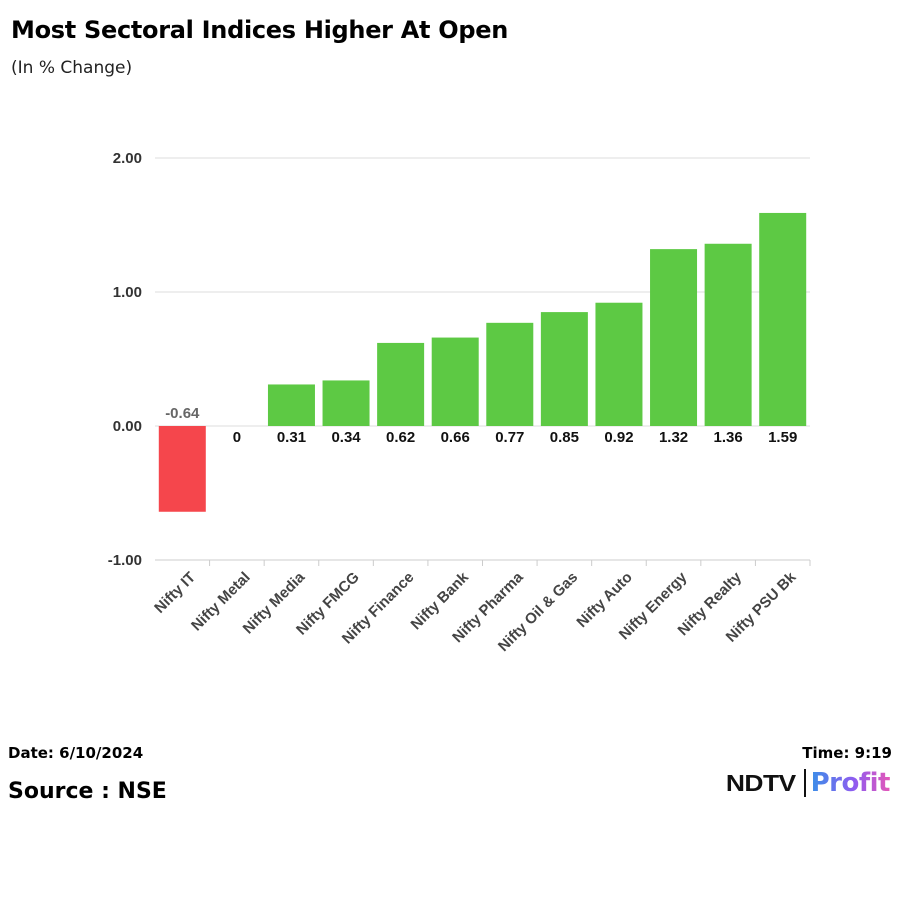 This screenshot has height=900, width=900. What do you see at coordinates (76, 753) in the screenshot?
I see `date-label: Date: 6/10/2024` at bounding box center [76, 753].